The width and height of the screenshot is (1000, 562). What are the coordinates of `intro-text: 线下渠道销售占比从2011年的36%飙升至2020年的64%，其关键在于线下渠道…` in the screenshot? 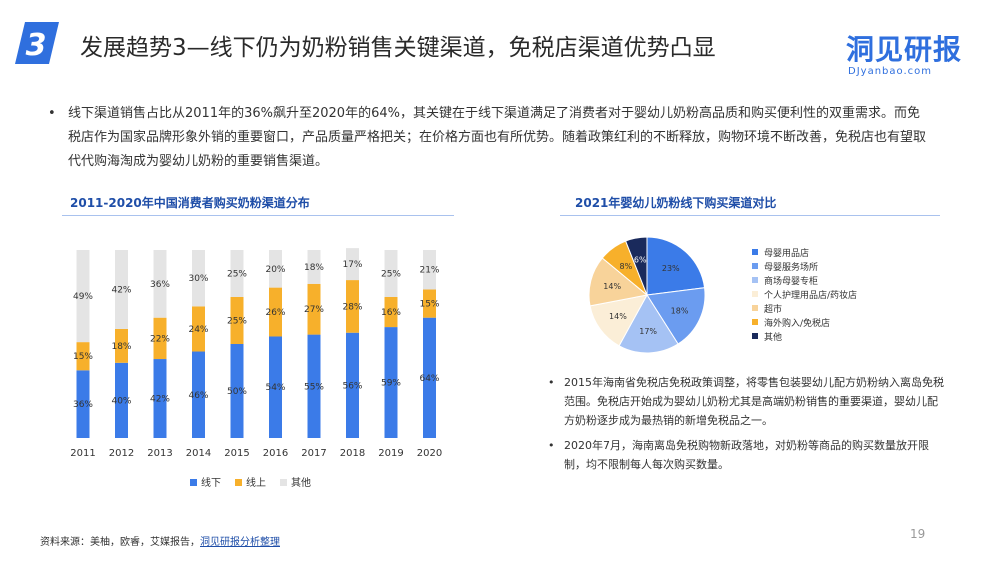 It's located at (497, 137).